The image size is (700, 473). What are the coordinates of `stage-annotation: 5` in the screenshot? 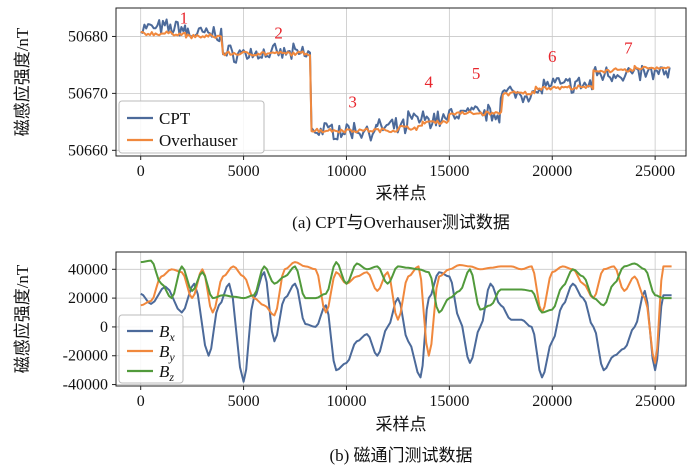 It's located at (476, 73).